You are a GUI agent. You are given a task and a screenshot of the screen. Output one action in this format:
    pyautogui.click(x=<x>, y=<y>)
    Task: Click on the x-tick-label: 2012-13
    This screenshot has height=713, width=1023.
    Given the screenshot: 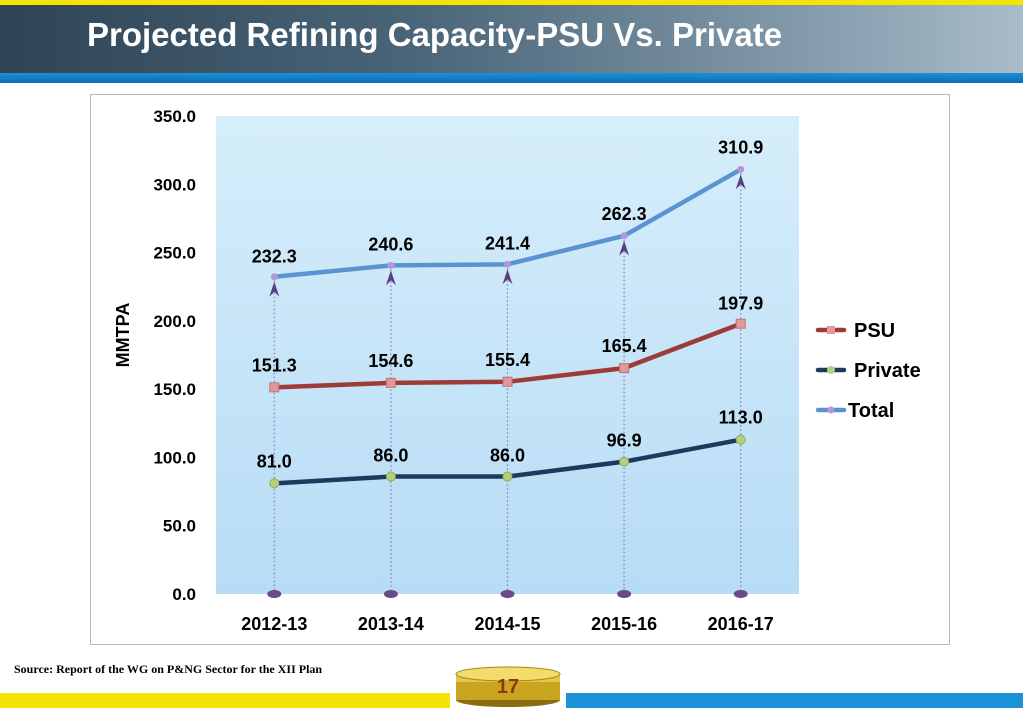 What is the action you would take?
    pyautogui.click(x=274, y=624)
    